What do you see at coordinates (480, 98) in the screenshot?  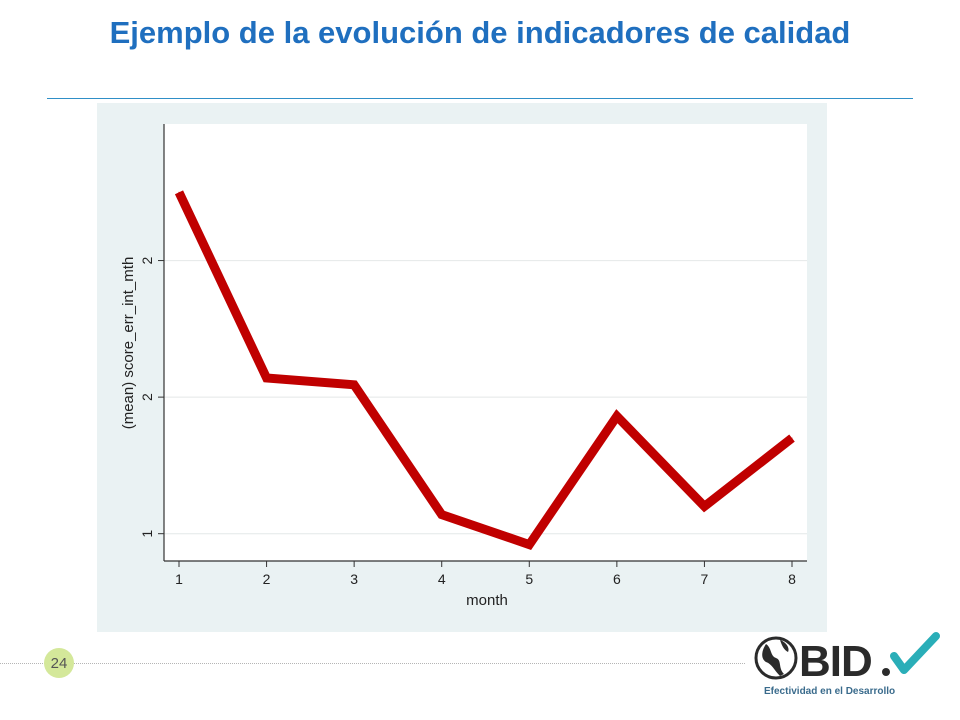 I see `title-divider` at bounding box center [480, 98].